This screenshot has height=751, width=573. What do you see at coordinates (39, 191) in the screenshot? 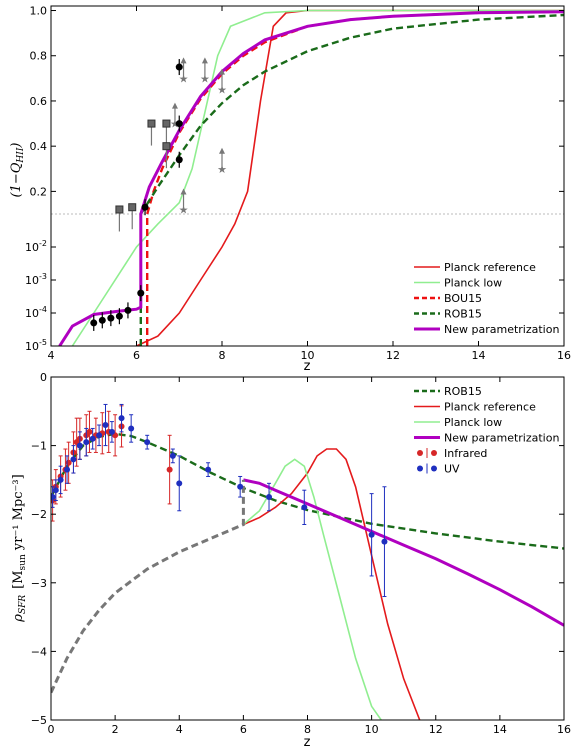
I see `y-tick-label: 0.2` at bounding box center [39, 191].